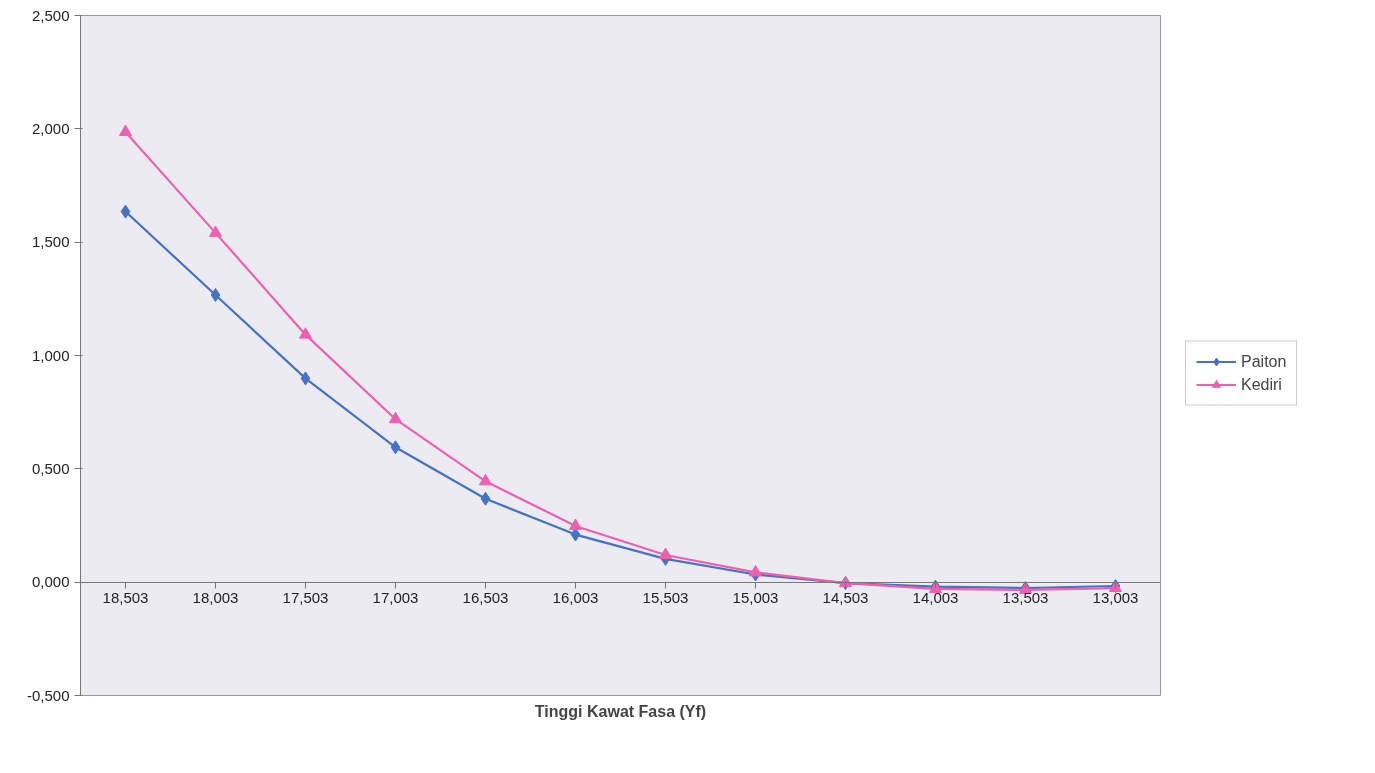 The height and width of the screenshot is (773, 1375). Describe the element at coordinates (485, 598) in the screenshot. I see `x-tick-label: 16,503` at that location.